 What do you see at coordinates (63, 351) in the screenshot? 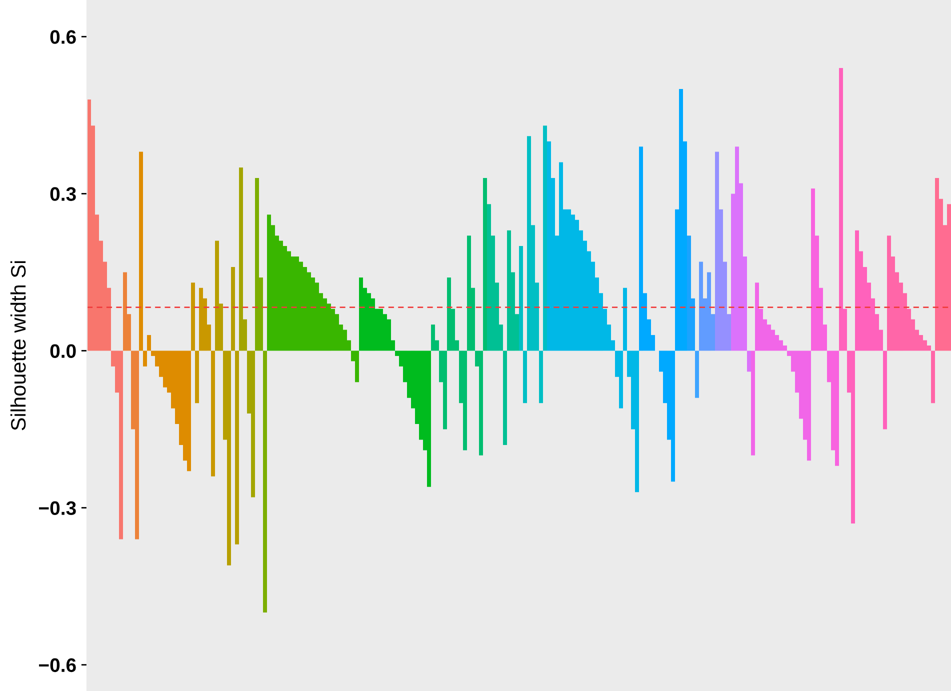
I see `y-tick-label: 0.0` at bounding box center [63, 351].